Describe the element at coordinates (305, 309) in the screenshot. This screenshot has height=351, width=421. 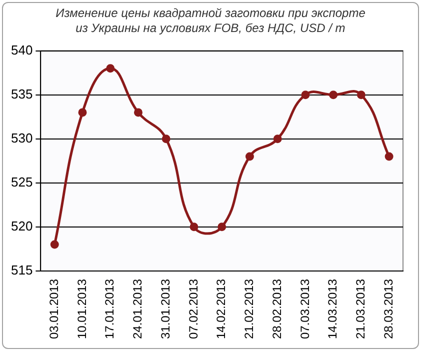
I see `x-tick-label: 07.03.2013` at that location.